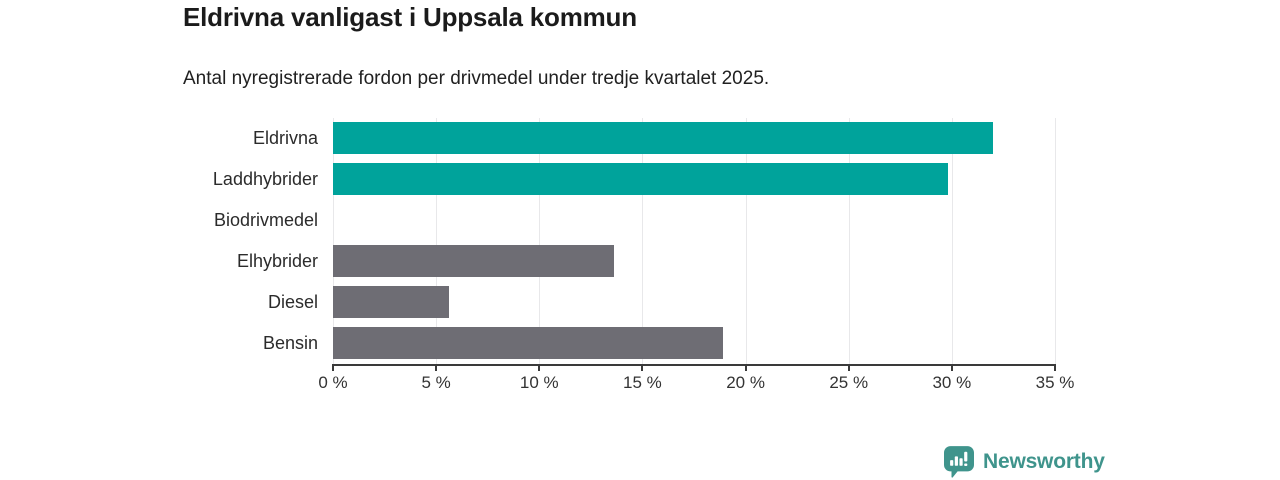  Describe the element at coordinates (333, 382) in the screenshot. I see `x-tick-label-0: 0 %` at that location.